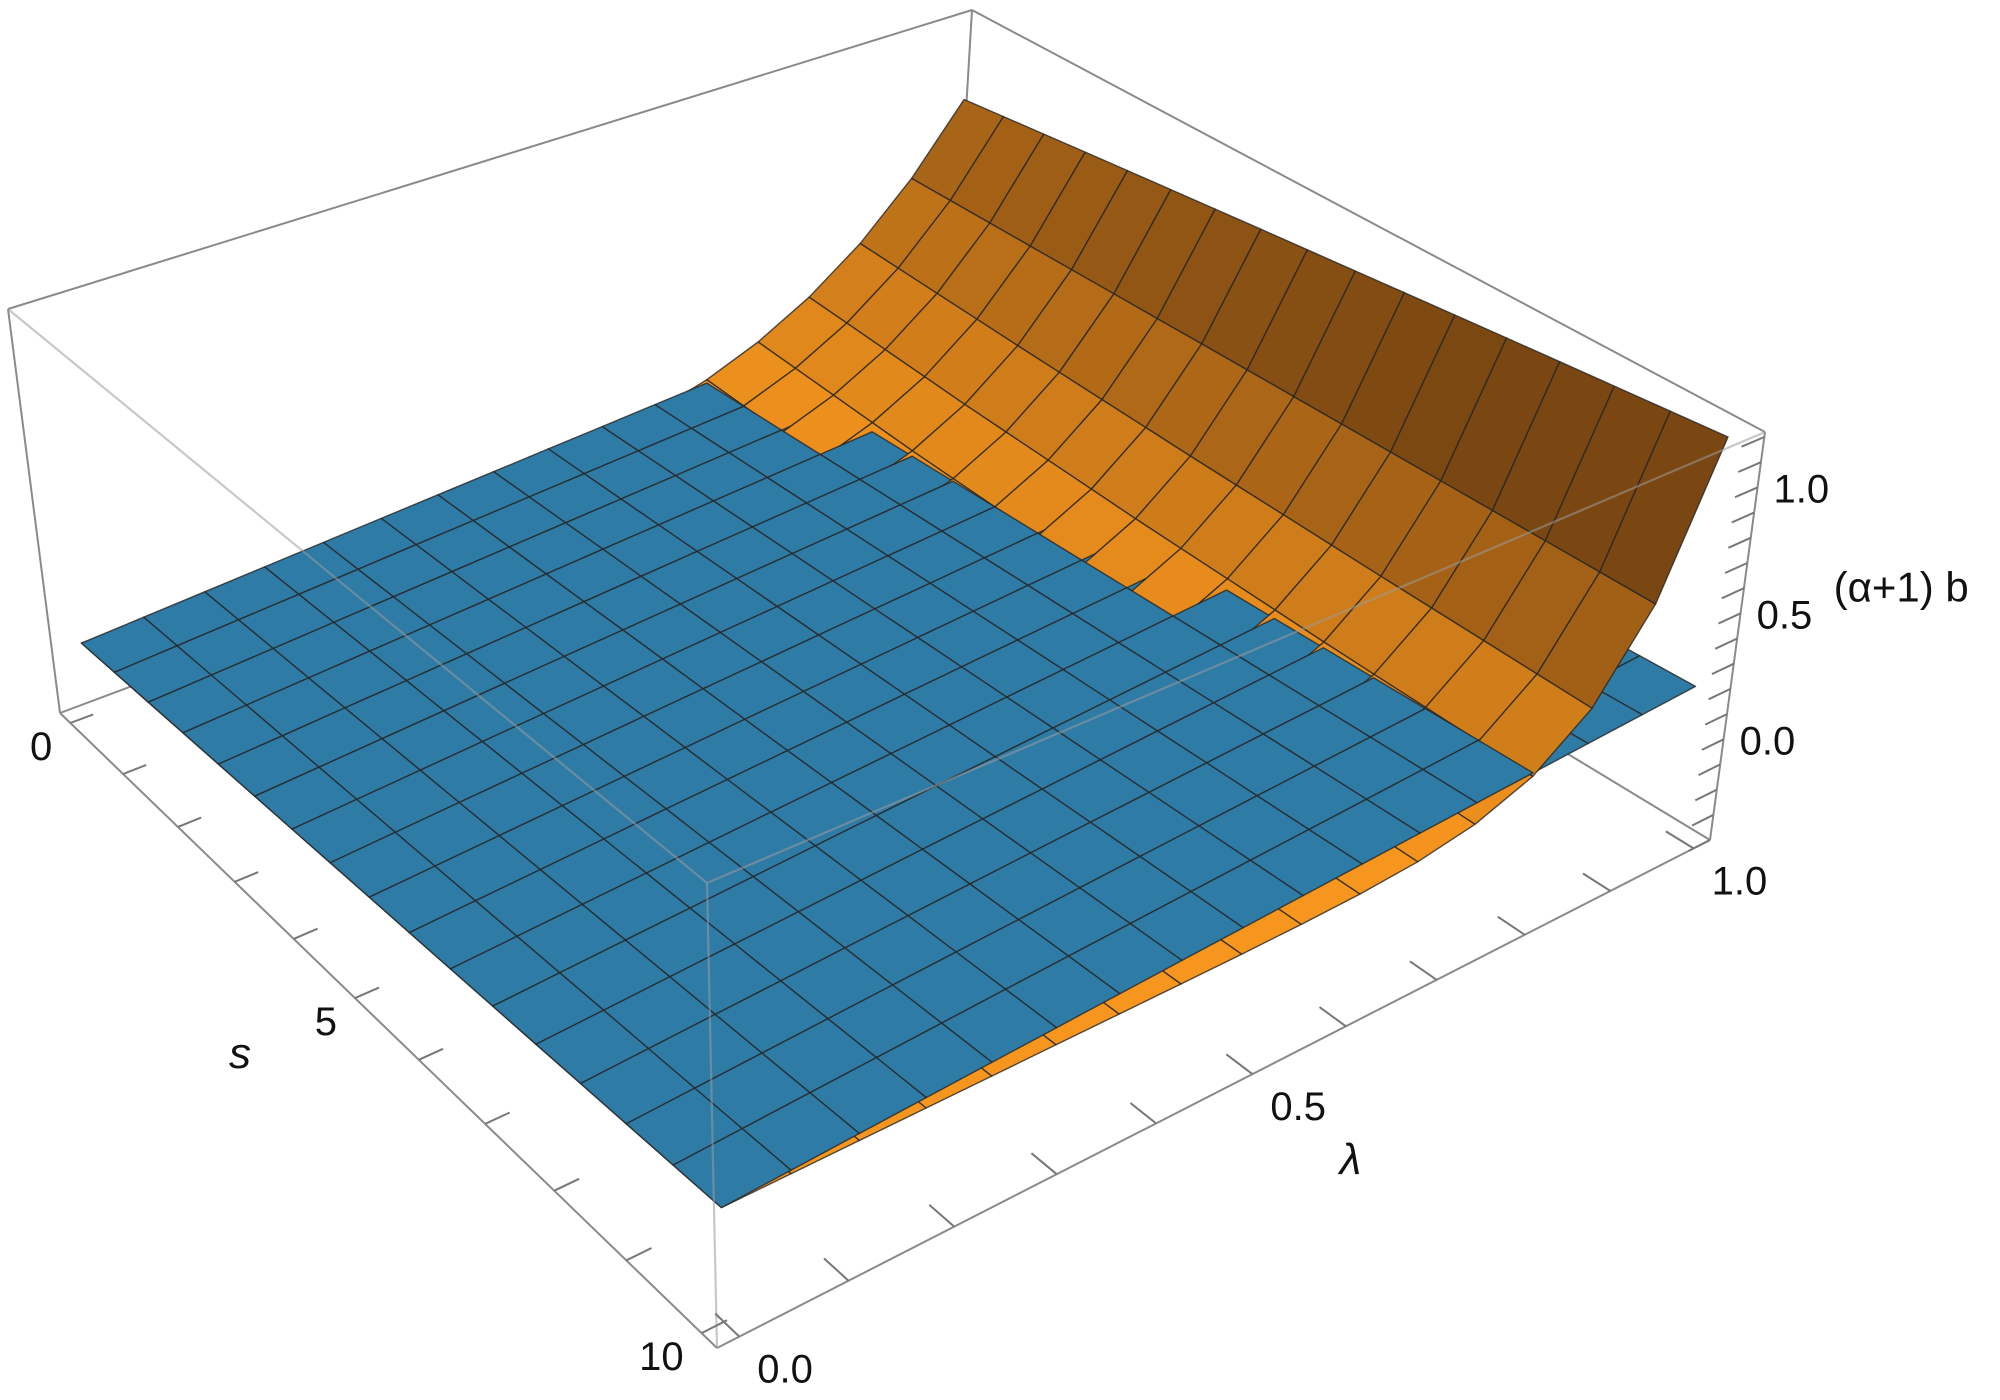 The width and height of the screenshot is (2000, 1400). I want to click on blue-surface-patch, so click(732, 1168).